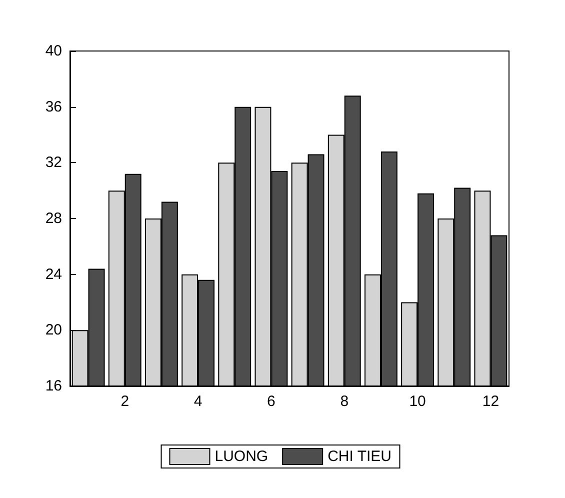 The image size is (565, 498). Describe the element at coordinates (53, 330) in the screenshot. I see `y-tick-label: 20` at that location.